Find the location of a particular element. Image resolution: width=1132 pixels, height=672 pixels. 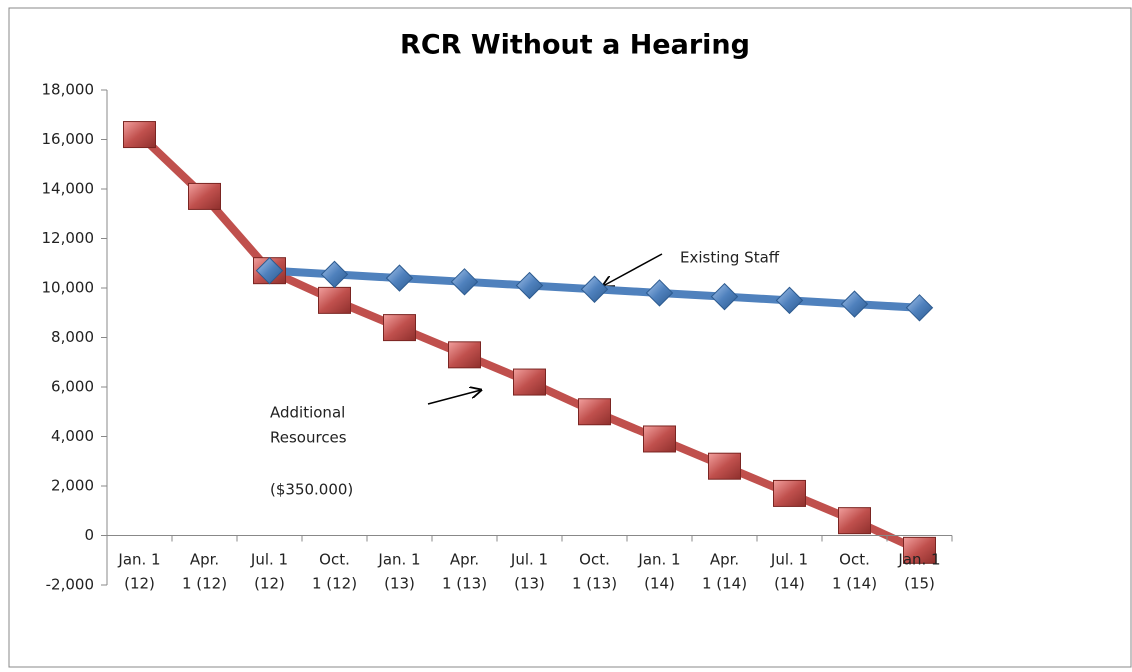

annotation: Additional is located at coordinates (307, 413).